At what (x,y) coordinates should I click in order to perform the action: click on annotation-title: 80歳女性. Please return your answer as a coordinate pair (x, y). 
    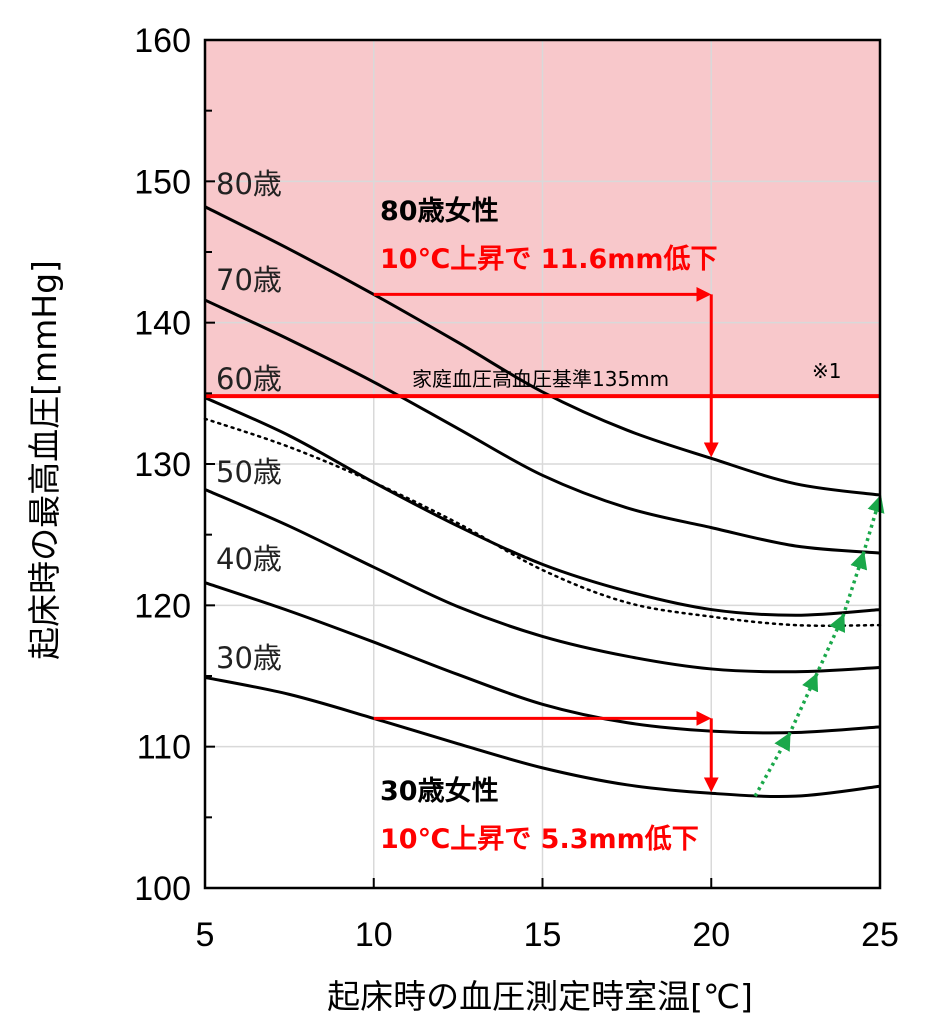
    Looking at the image, I should click on (439, 211).